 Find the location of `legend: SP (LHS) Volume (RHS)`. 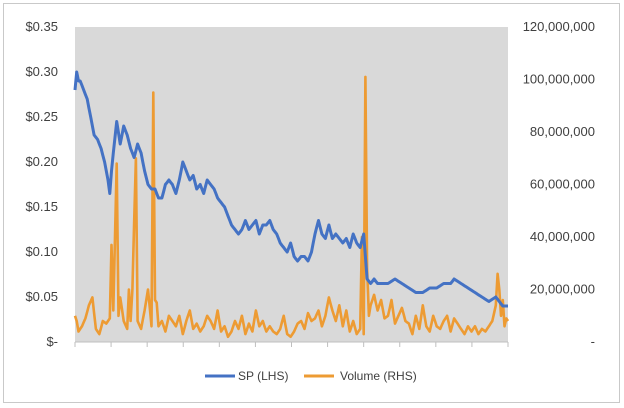

legend: SP (LHS) Volume (RHS) is located at coordinates (311, 376).